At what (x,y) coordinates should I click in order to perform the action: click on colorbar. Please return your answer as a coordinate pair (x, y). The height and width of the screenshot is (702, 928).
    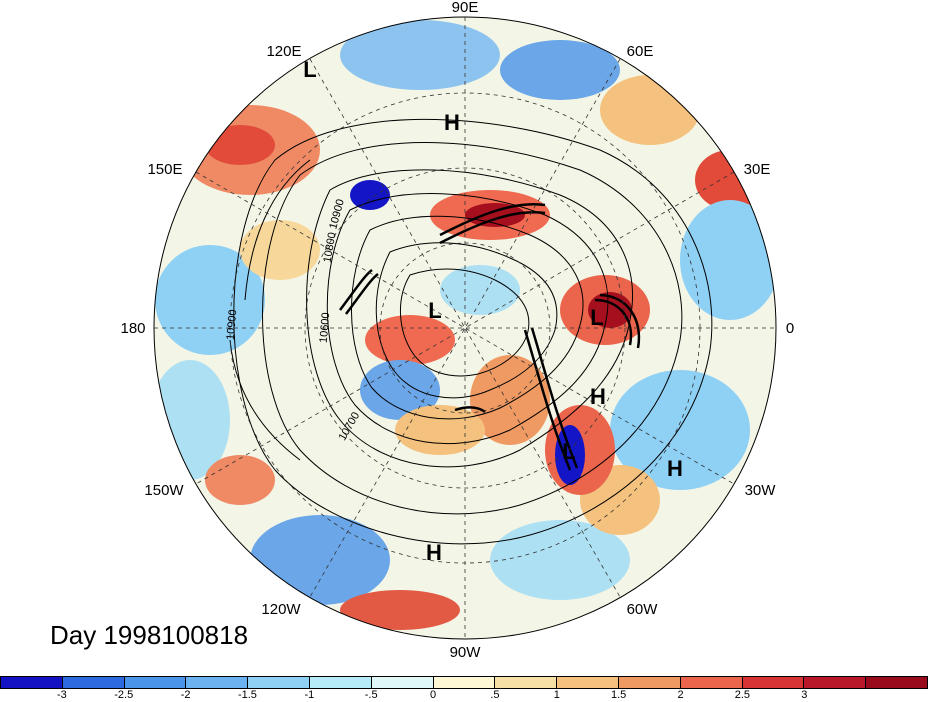
    Looking at the image, I should click on (464, 682).